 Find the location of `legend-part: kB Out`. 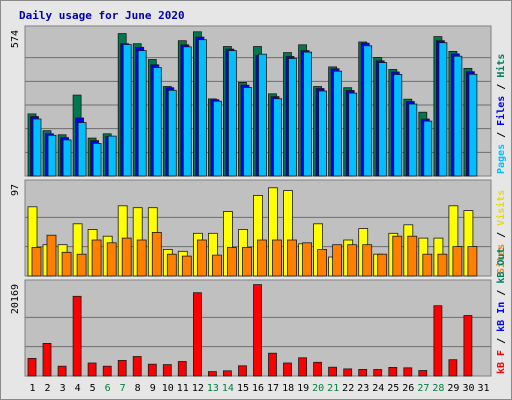

legend-part: kB Out is located at coordinates (501, 266).